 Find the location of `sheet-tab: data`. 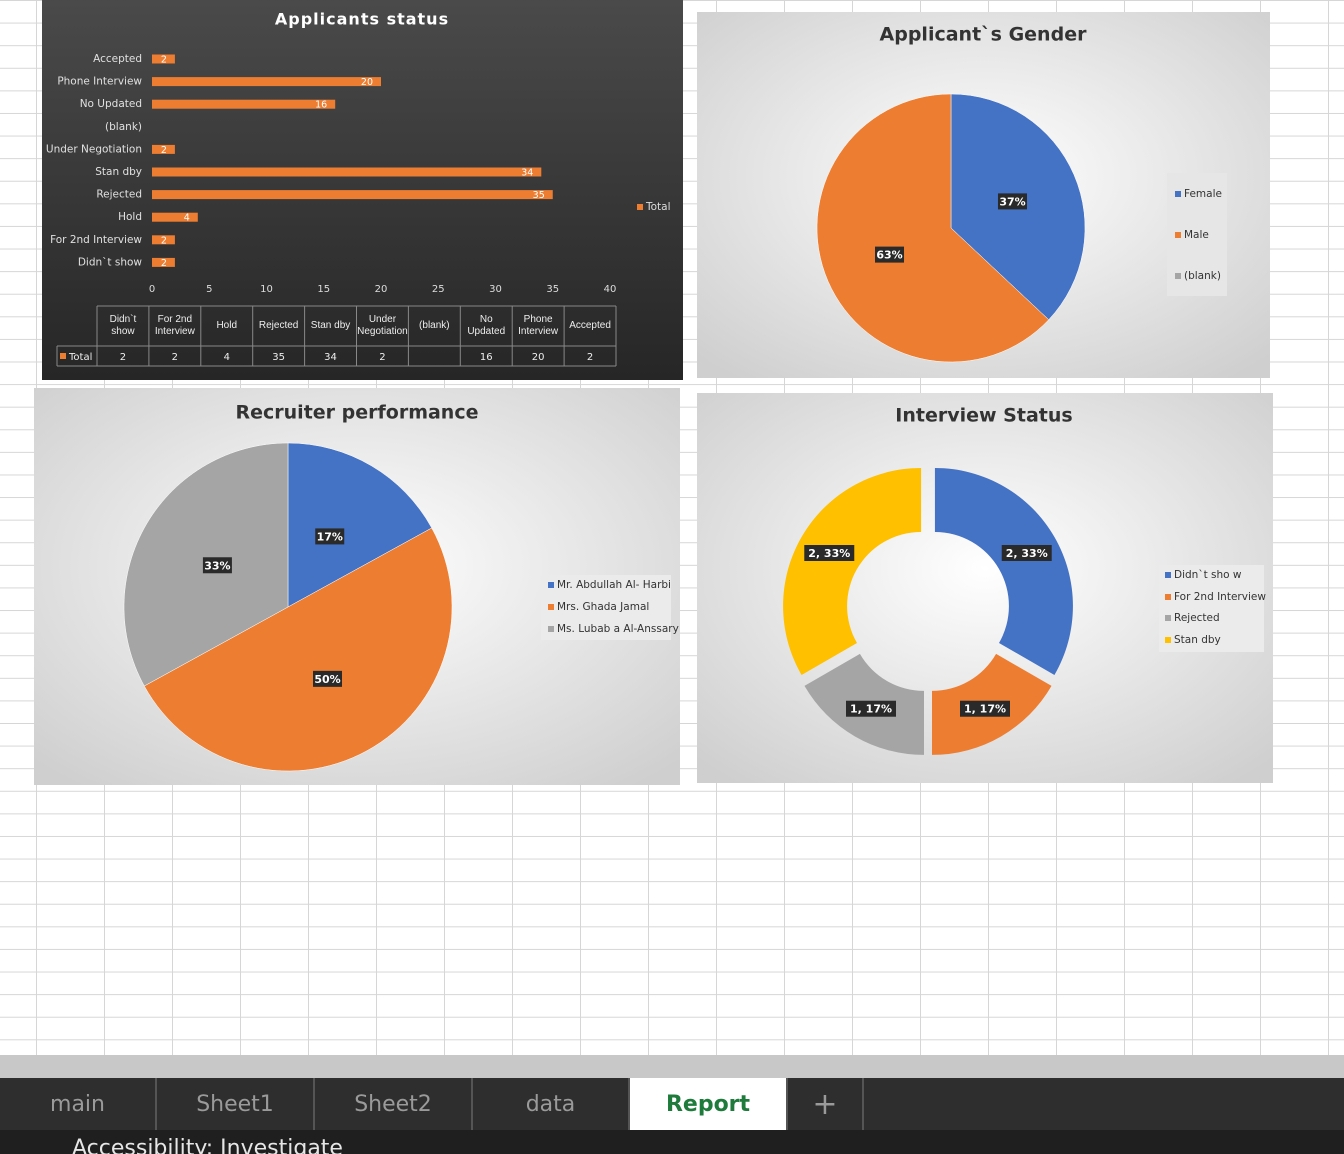

sheet-tab: data is located at coordinates (551, 1104).